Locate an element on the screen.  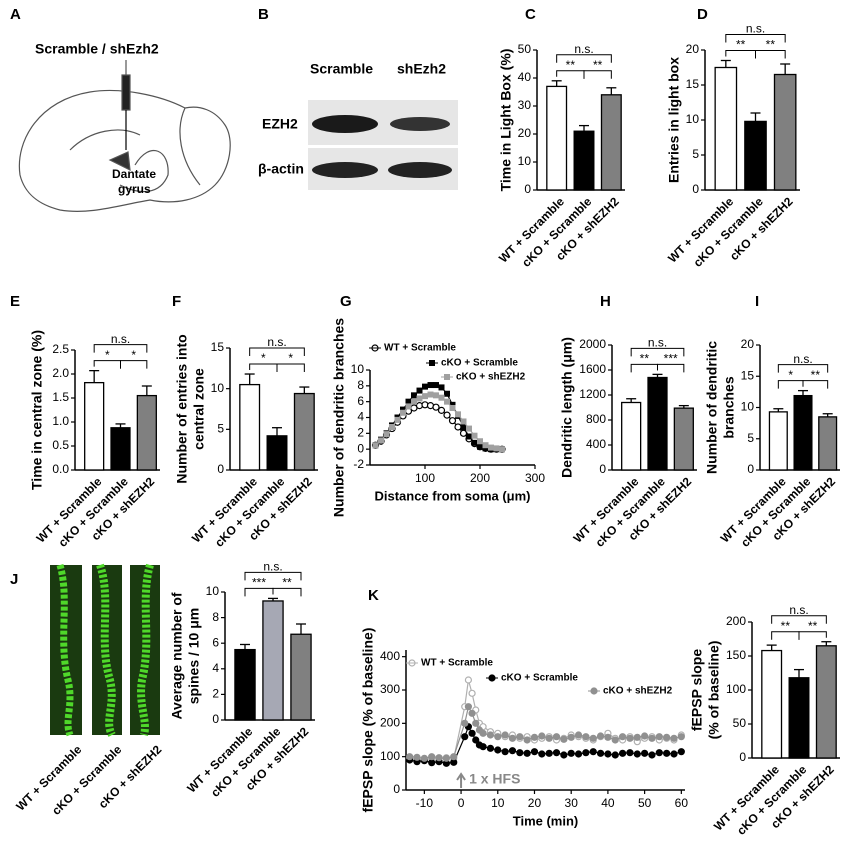
x-tick-label: 60 is located at coordinates (682, 803).